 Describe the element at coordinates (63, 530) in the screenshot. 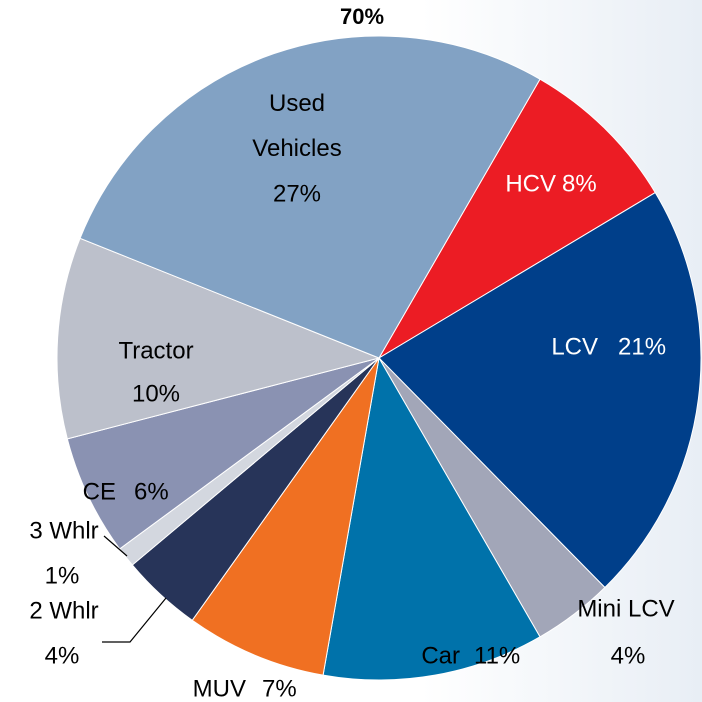

I see `slice-label: 3 Whlr` at that location.